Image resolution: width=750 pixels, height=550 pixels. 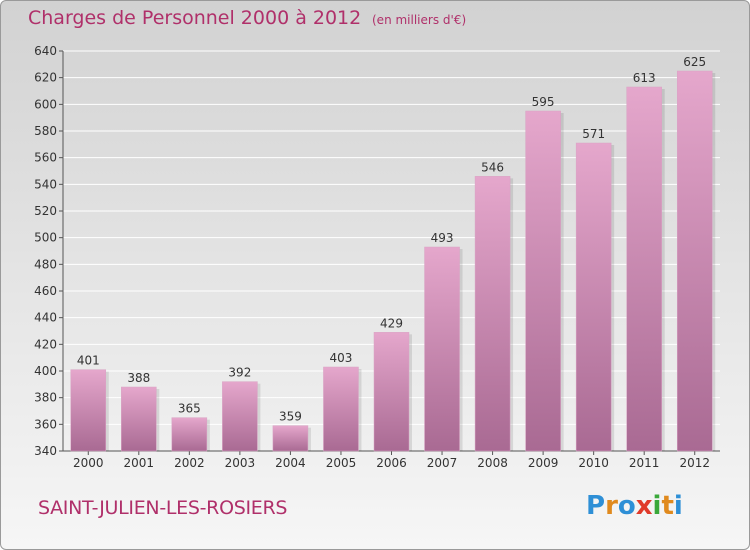 What do you see at coordinates (492, 463) in the screenshot?
I see `x-tick-label: 2008` at bounding box center [492, 463].